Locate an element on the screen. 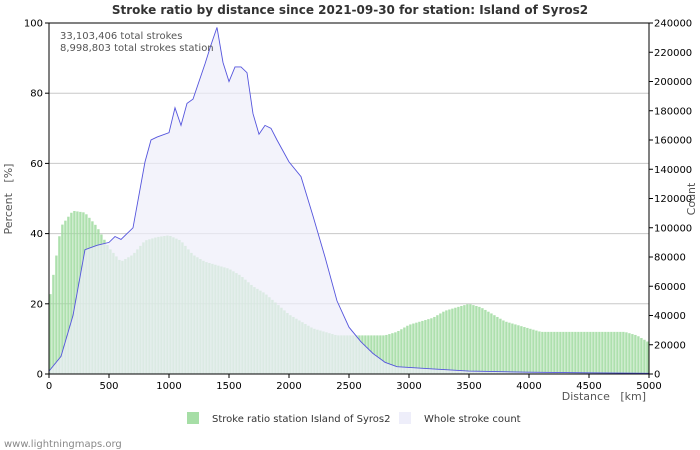  y-right-tick-label: 220000 is located at coordinates (673, 53).